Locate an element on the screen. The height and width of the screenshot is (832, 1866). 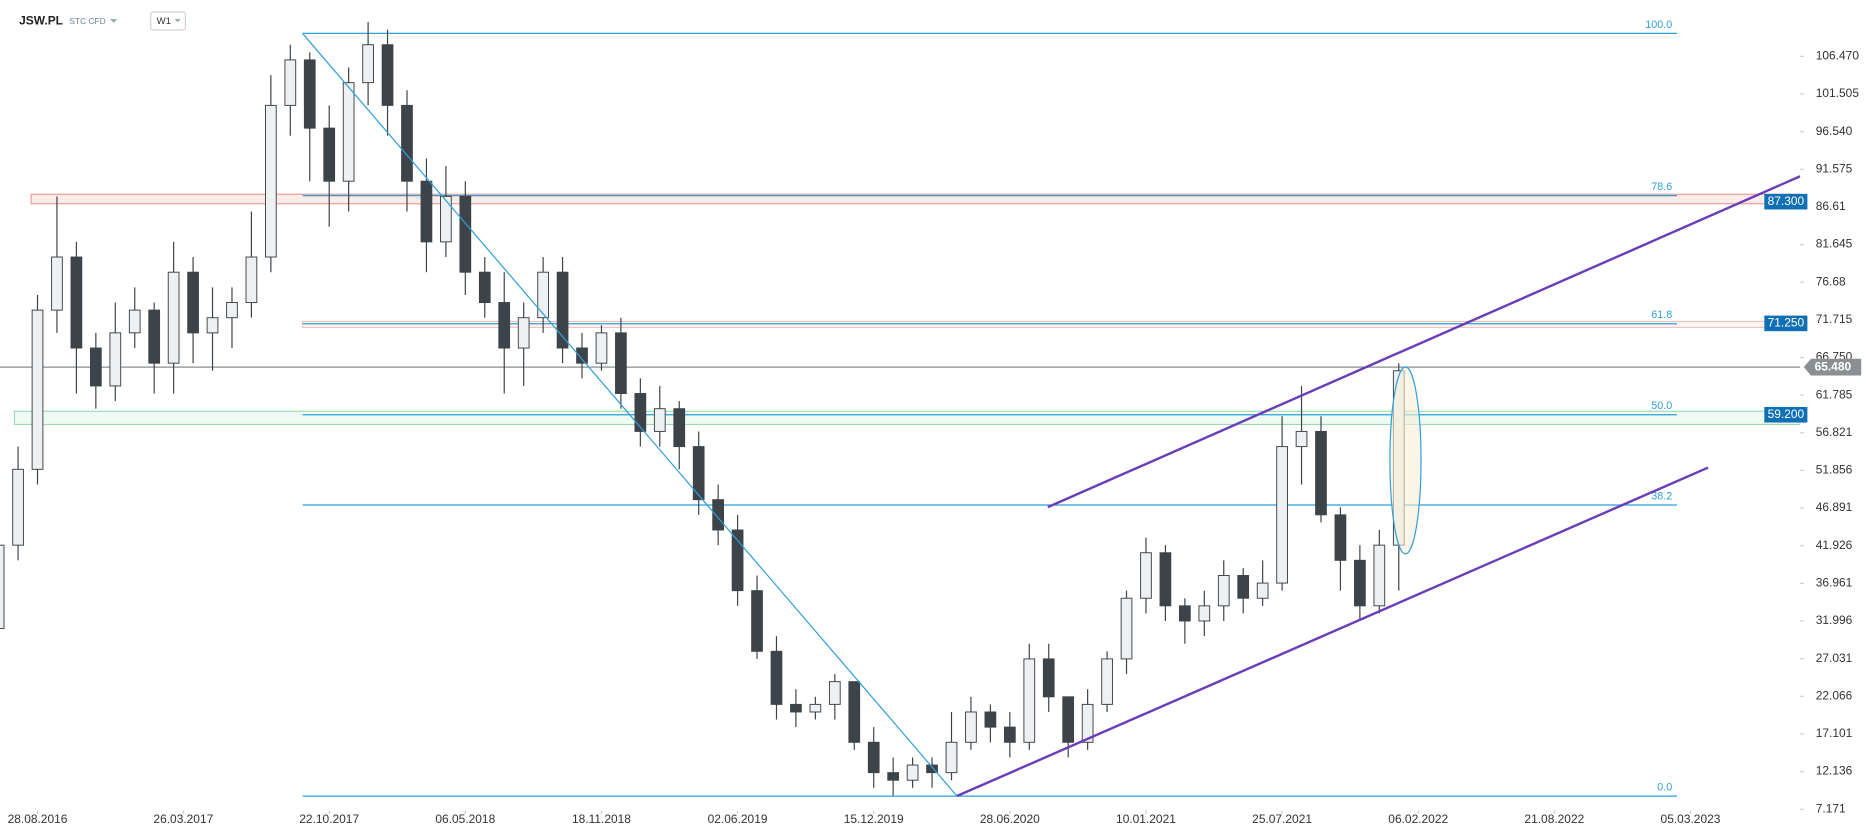
y-tick-label: 96.540 is located at coordinates (1834, 131).